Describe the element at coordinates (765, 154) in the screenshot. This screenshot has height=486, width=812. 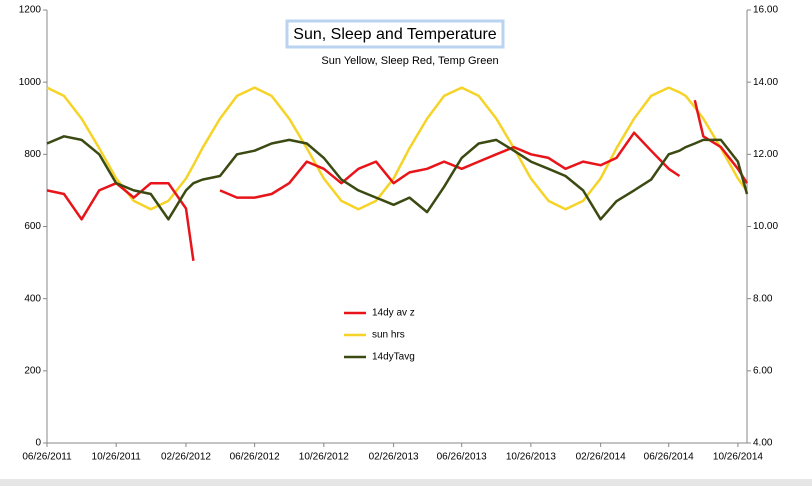
I see `y2-tick-label: 12.00` at that location.